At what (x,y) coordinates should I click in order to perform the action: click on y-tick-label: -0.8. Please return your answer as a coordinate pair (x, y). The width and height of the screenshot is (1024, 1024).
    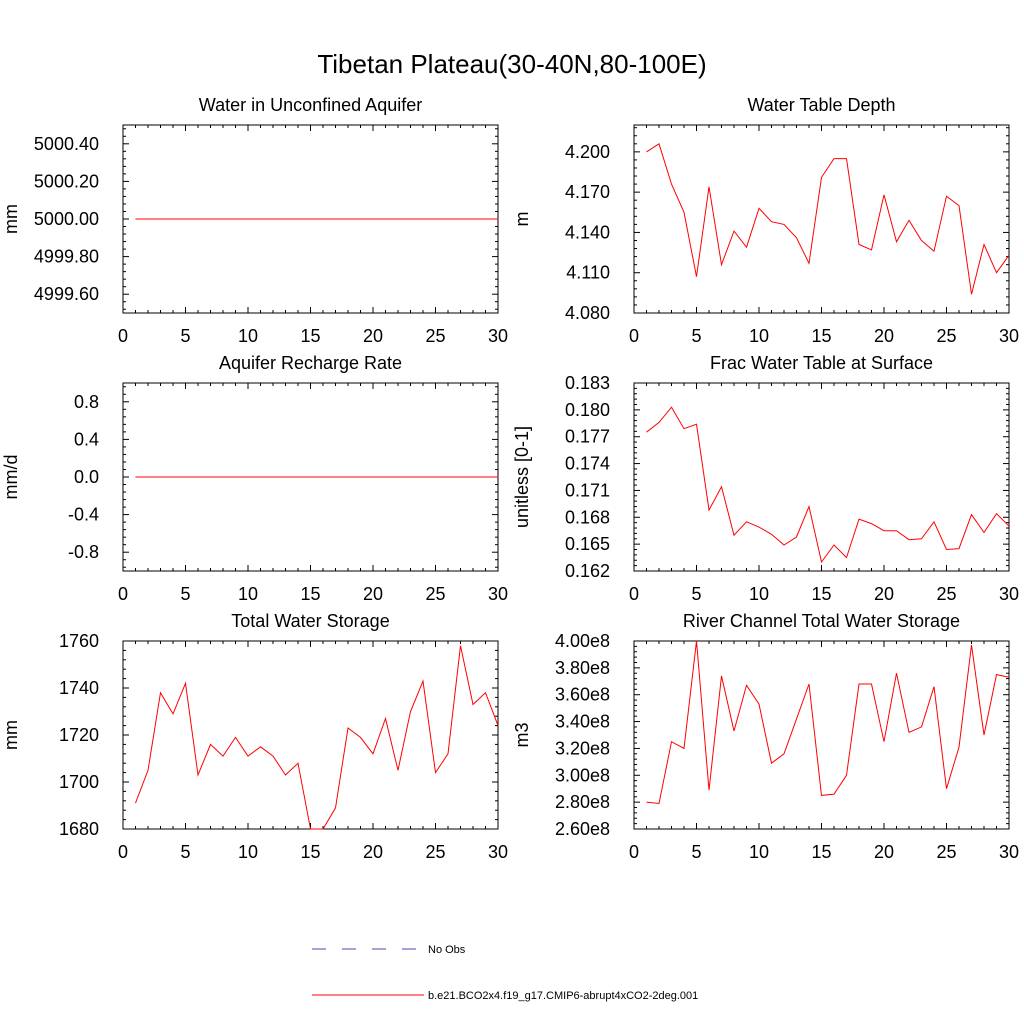
    Looking at the image, I should click on (83, 552).